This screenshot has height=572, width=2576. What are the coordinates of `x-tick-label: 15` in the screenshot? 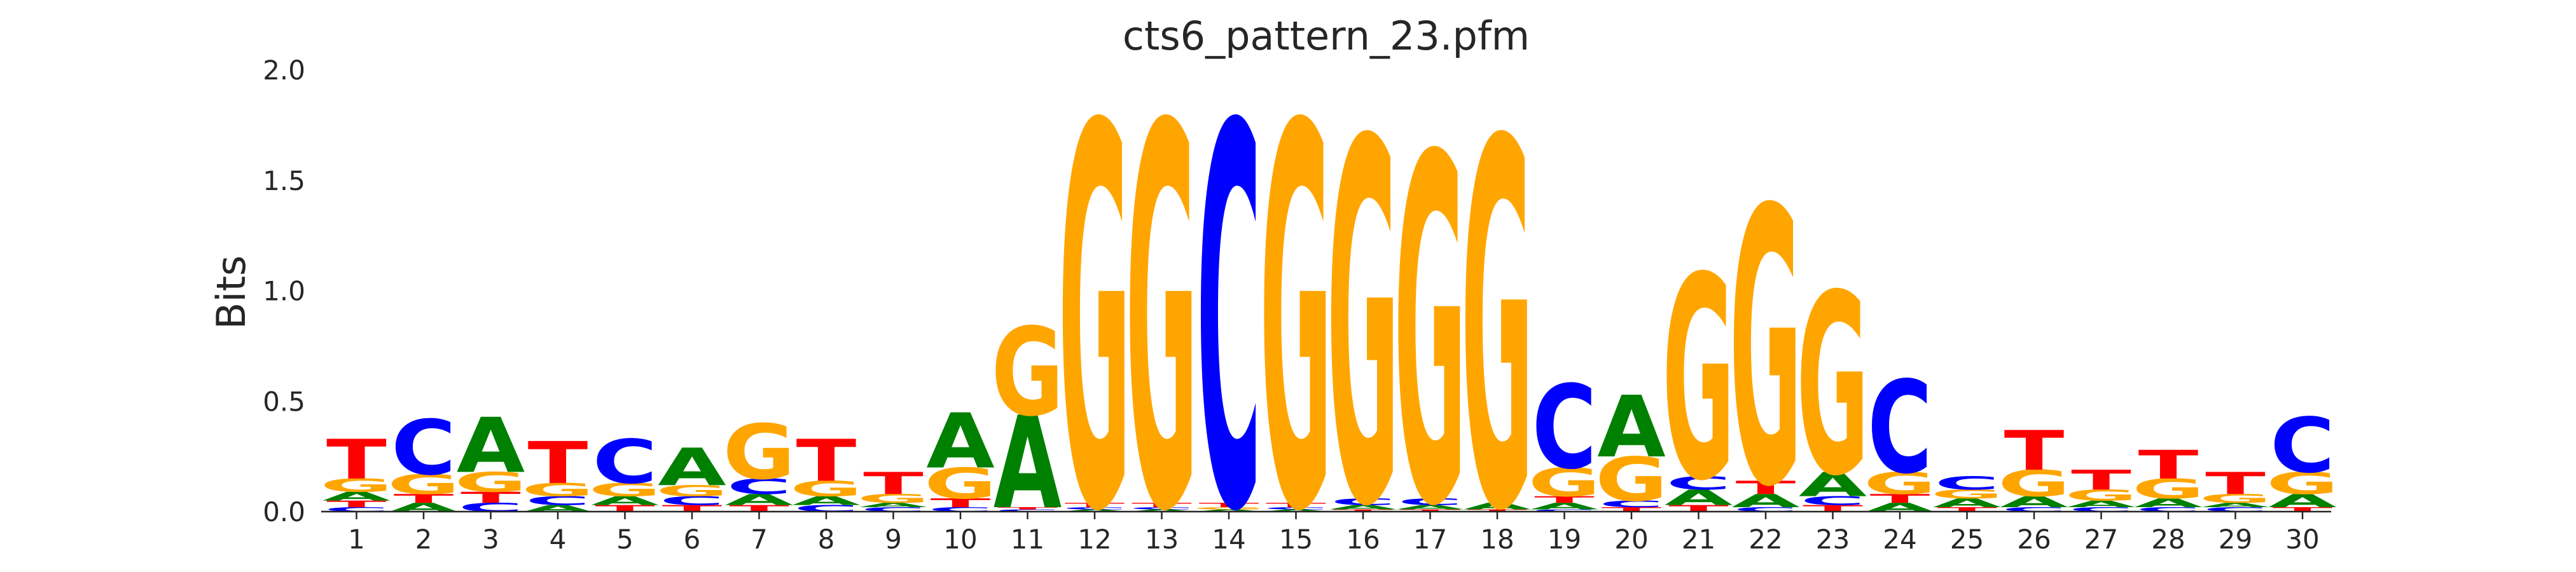 It's located at (1296, 539).